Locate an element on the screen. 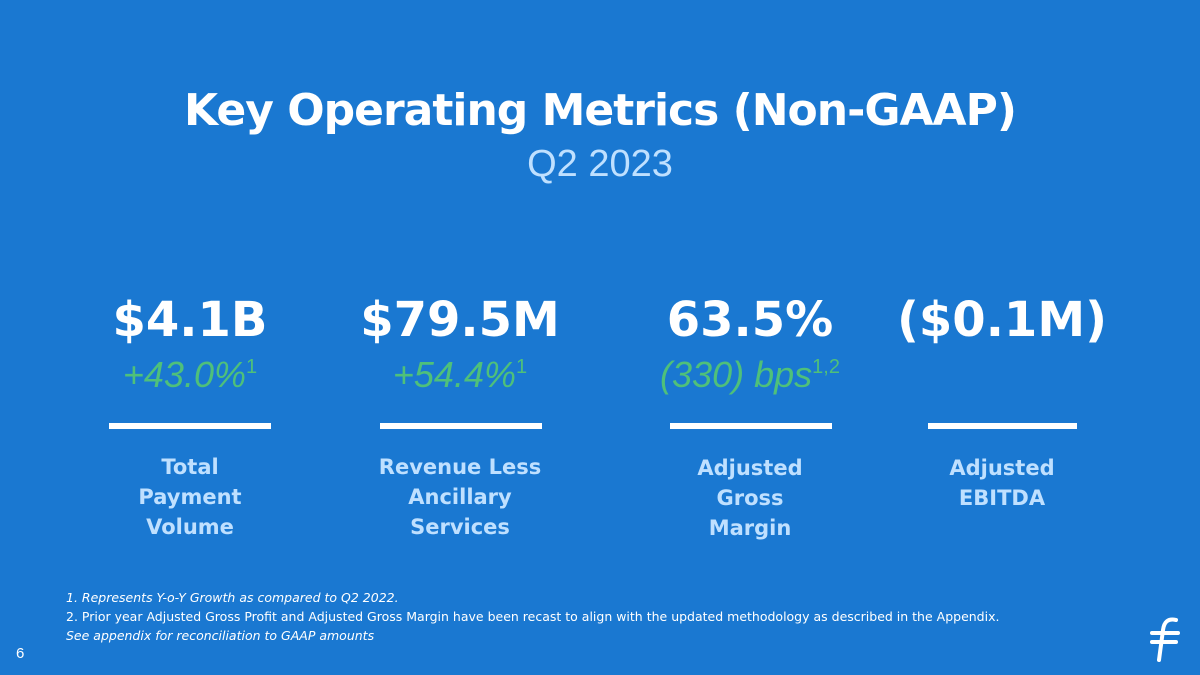 The width and height of the screenshot is (1200, 675). slide-subtitle: Q2 2023 is located at coordinates (600, 164).